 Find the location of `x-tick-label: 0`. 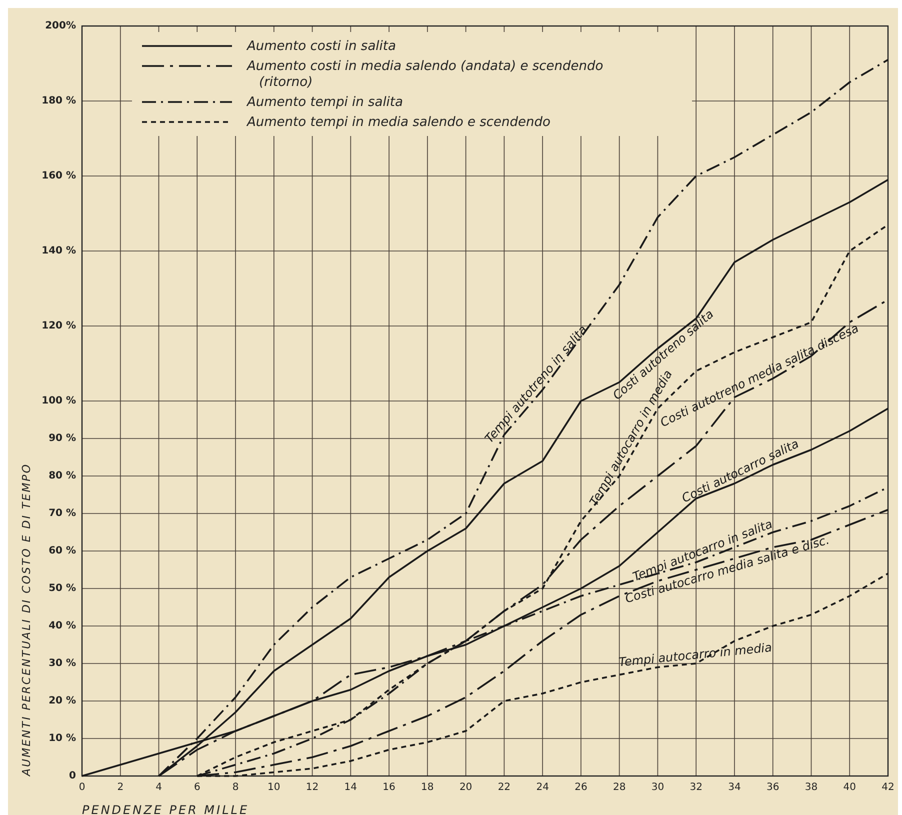

x-tick-label: 0 is located at coordinates (82, 787).